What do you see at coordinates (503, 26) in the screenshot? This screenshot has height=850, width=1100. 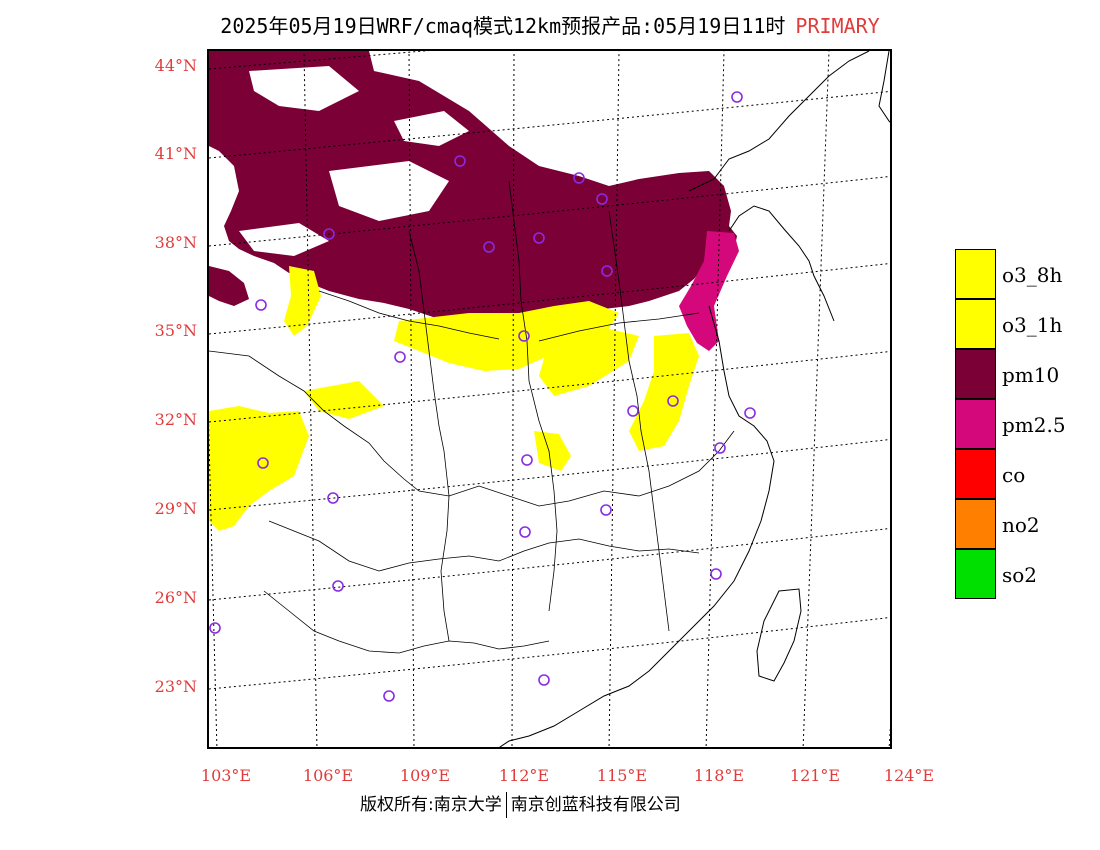 I see `title-text: 2025年05月19日WRF/cmaq模式12km预报产品:05月19日11时` at bounding box center [503, 26].